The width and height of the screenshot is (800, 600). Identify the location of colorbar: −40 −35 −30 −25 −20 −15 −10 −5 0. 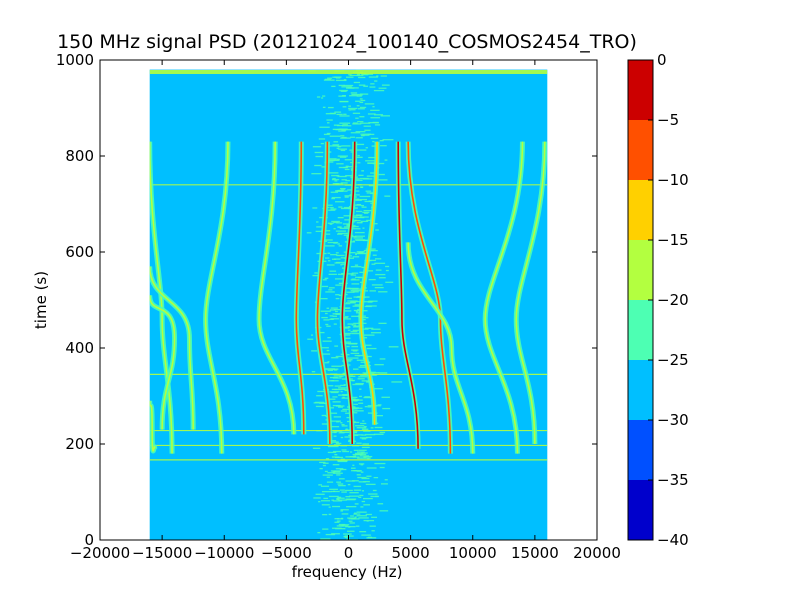
(658, 300).